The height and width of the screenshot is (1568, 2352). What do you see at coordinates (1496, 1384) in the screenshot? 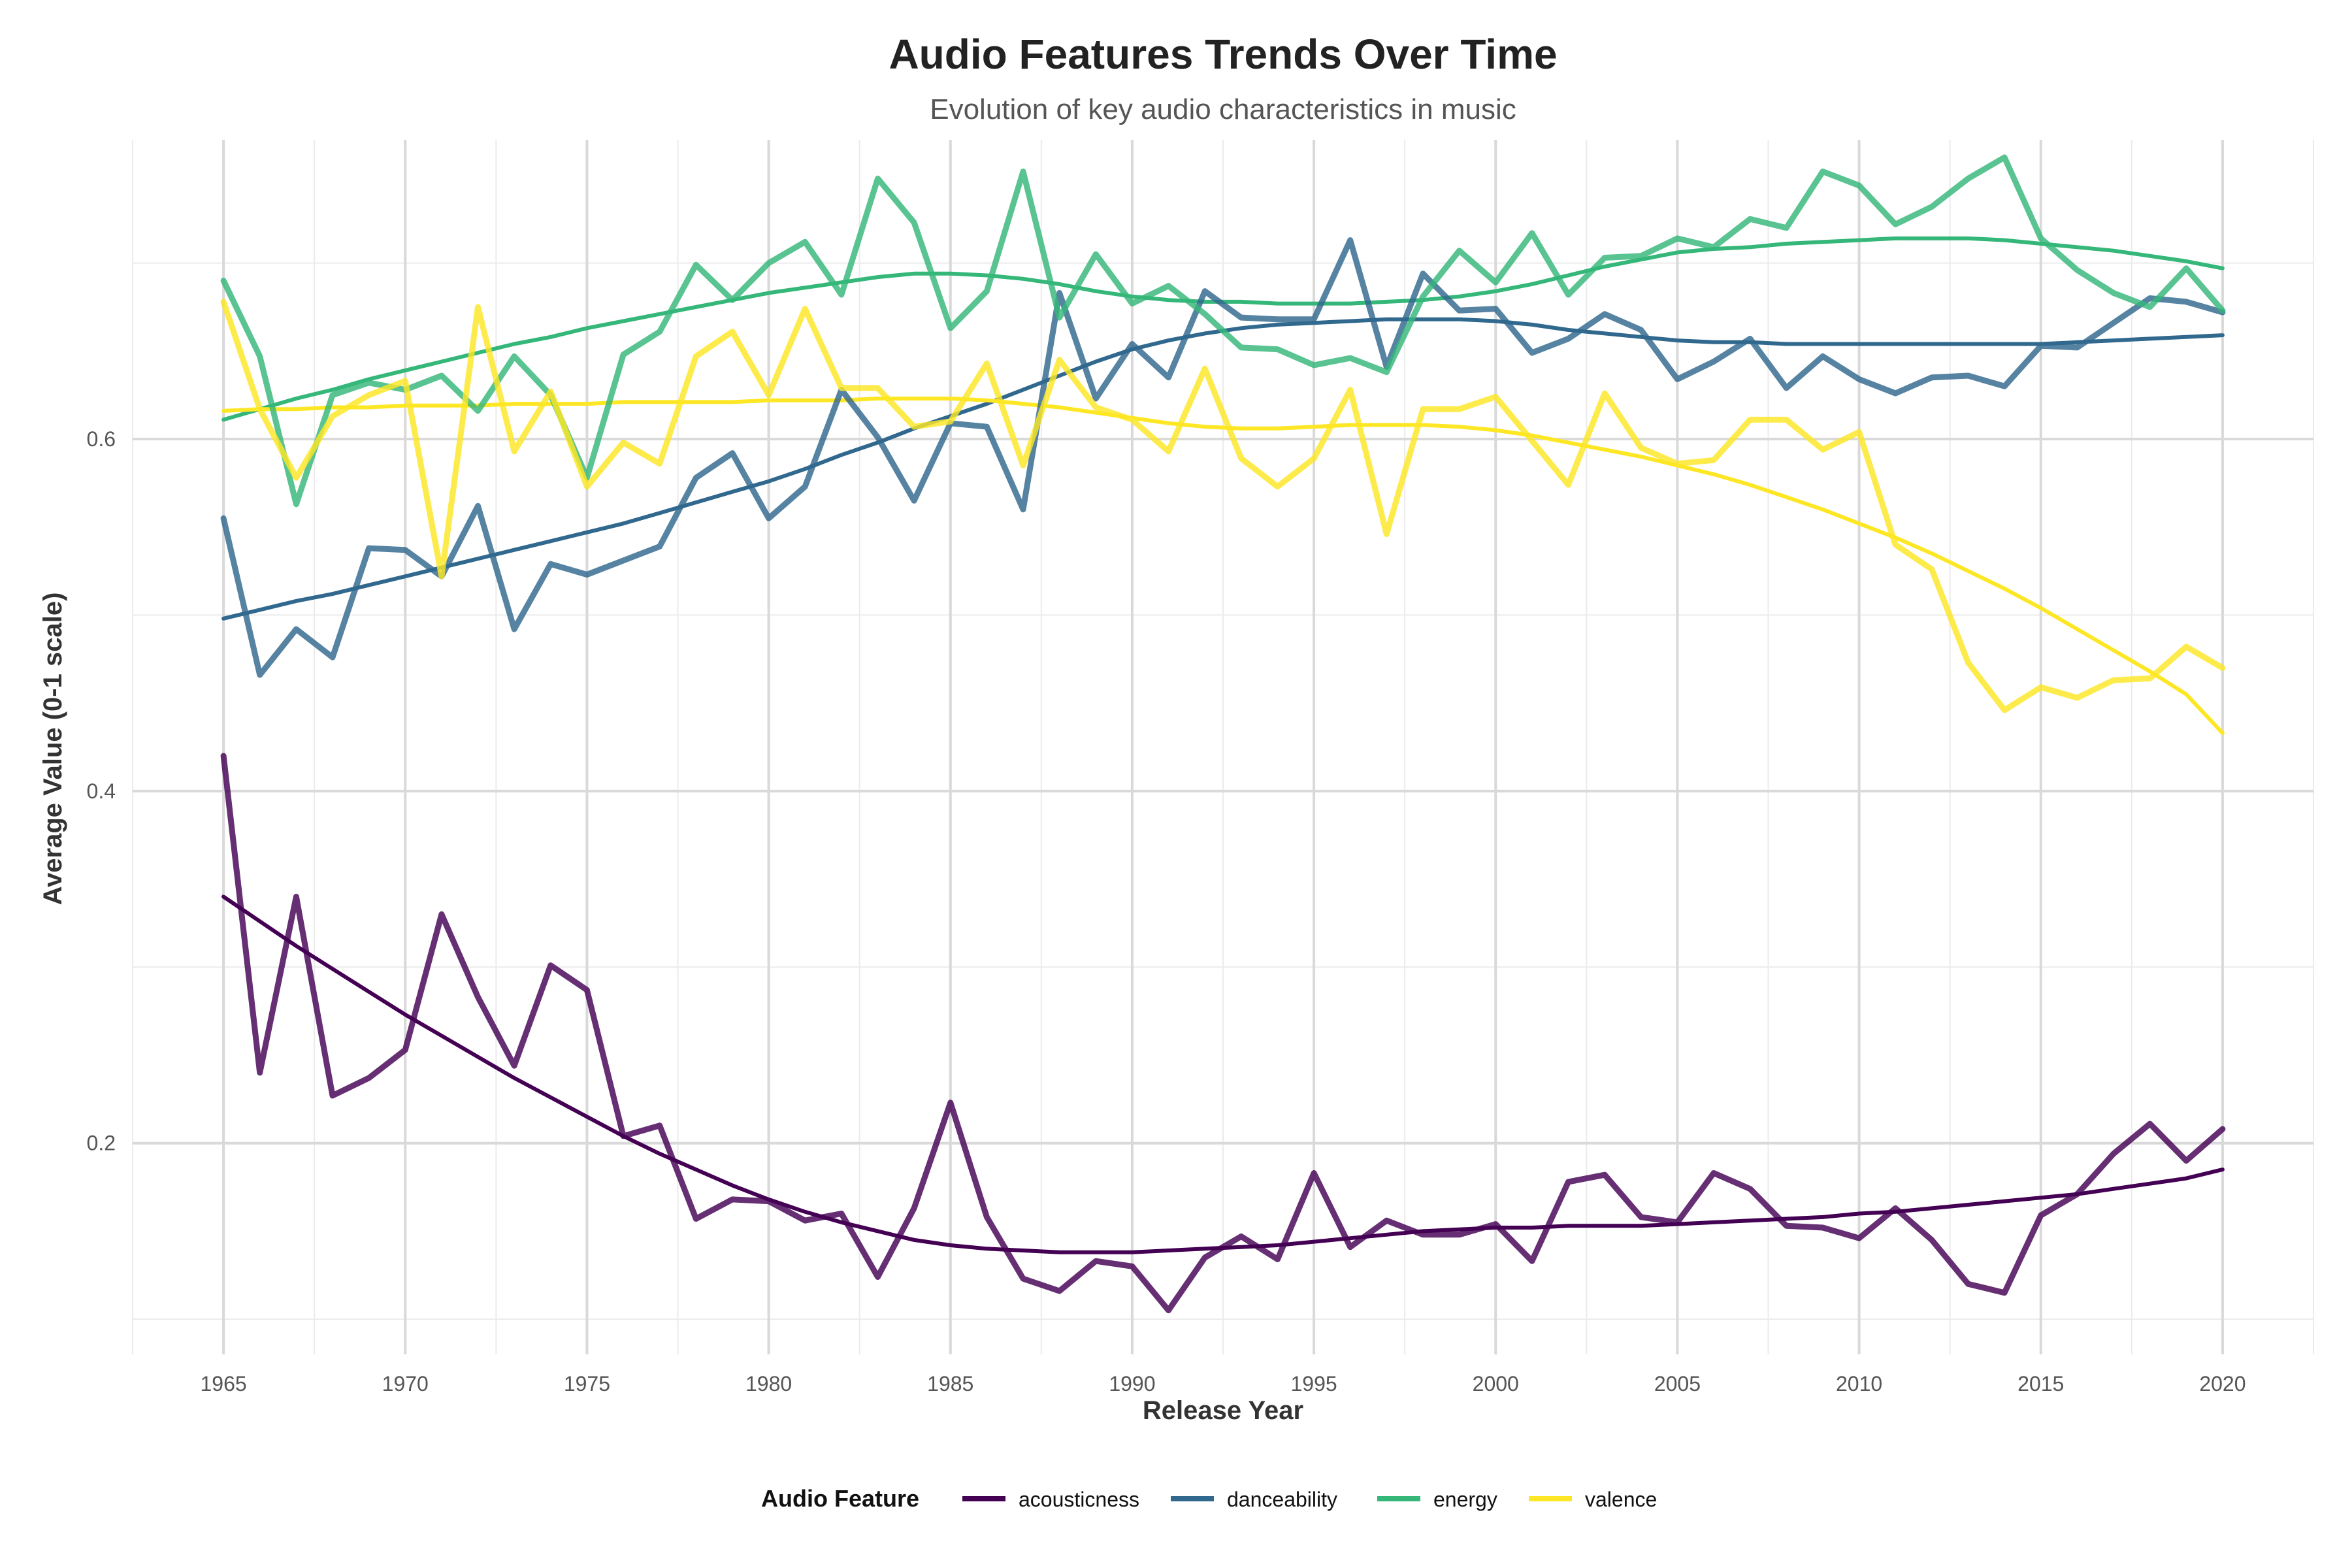
I see `x-tick-label: 2000` at bounding box center [1496, 1384].